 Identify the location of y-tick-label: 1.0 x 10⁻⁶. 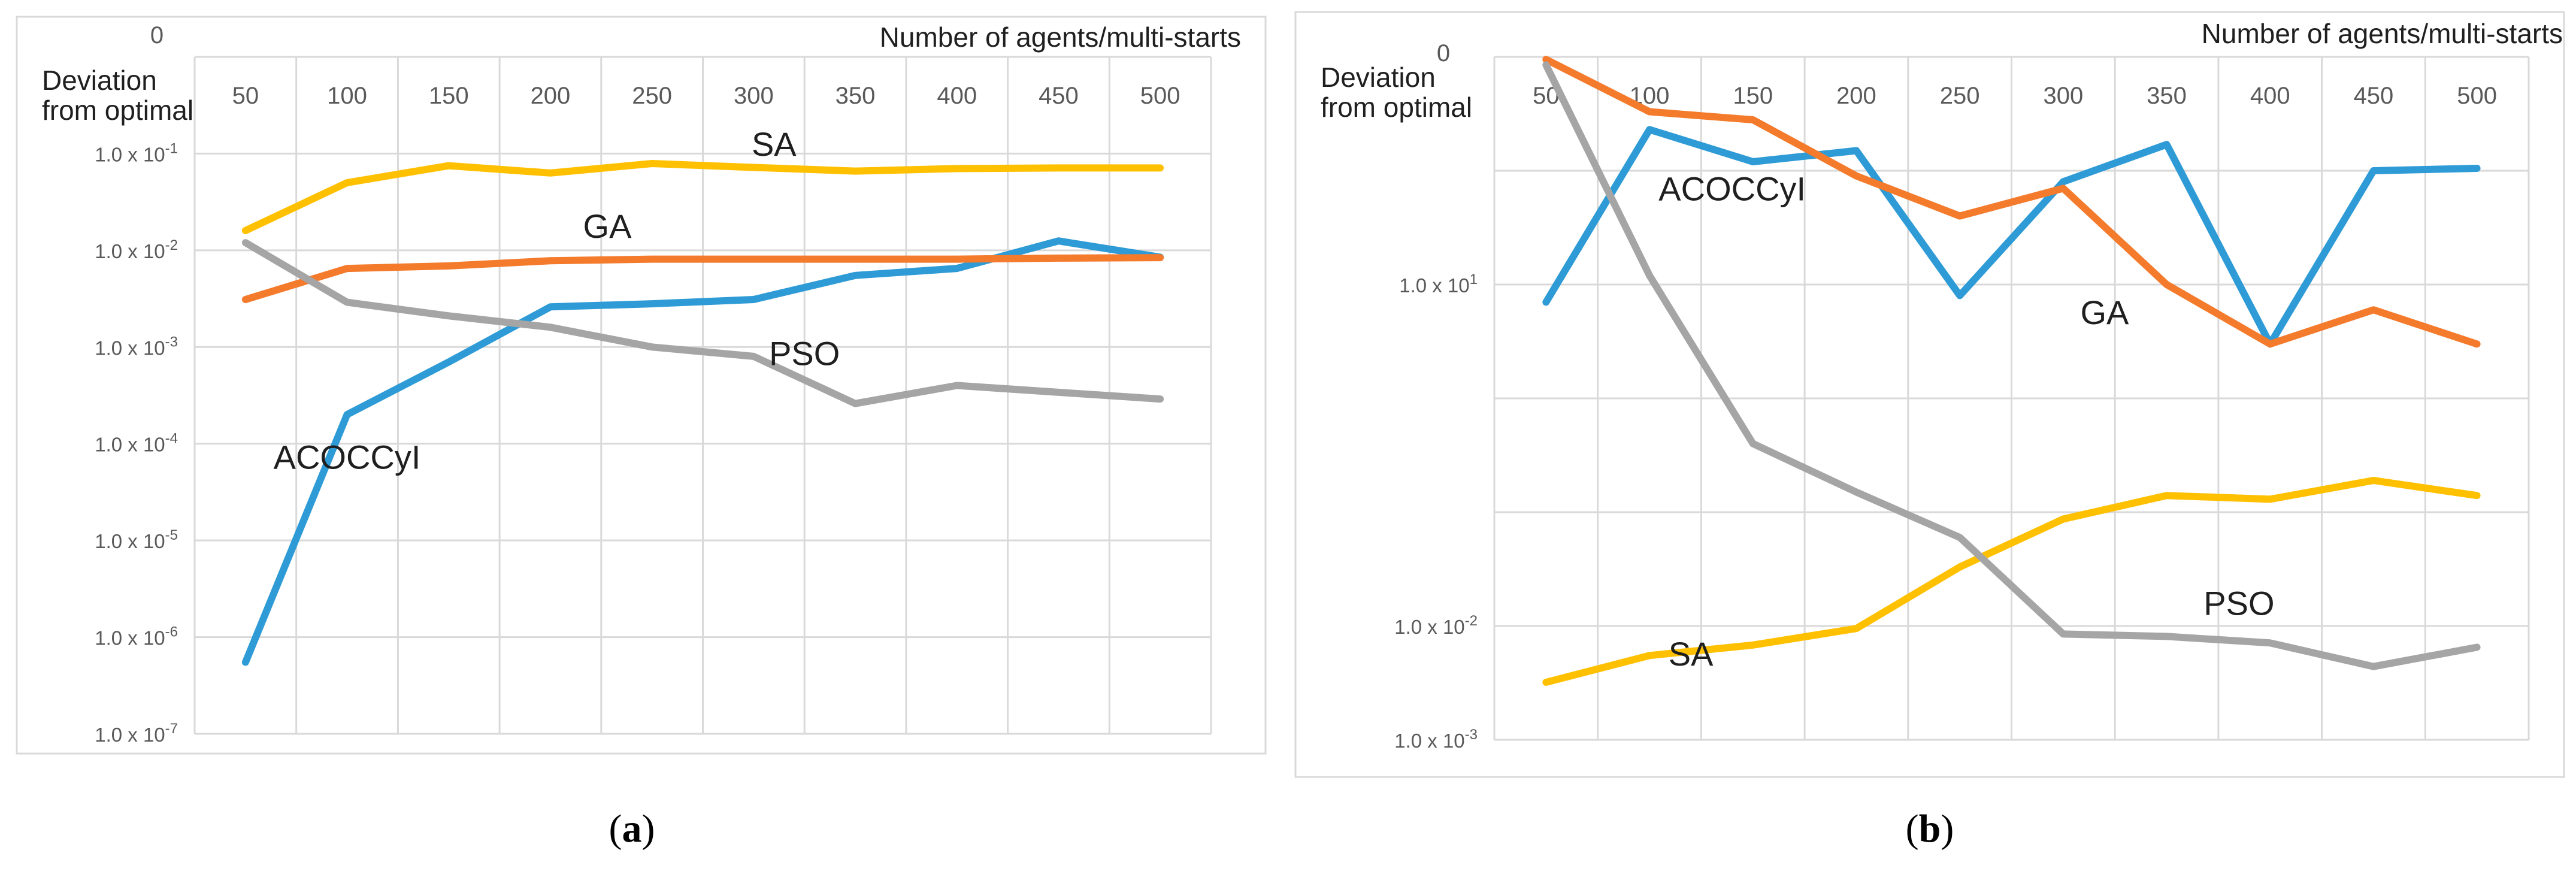
(136, 636).